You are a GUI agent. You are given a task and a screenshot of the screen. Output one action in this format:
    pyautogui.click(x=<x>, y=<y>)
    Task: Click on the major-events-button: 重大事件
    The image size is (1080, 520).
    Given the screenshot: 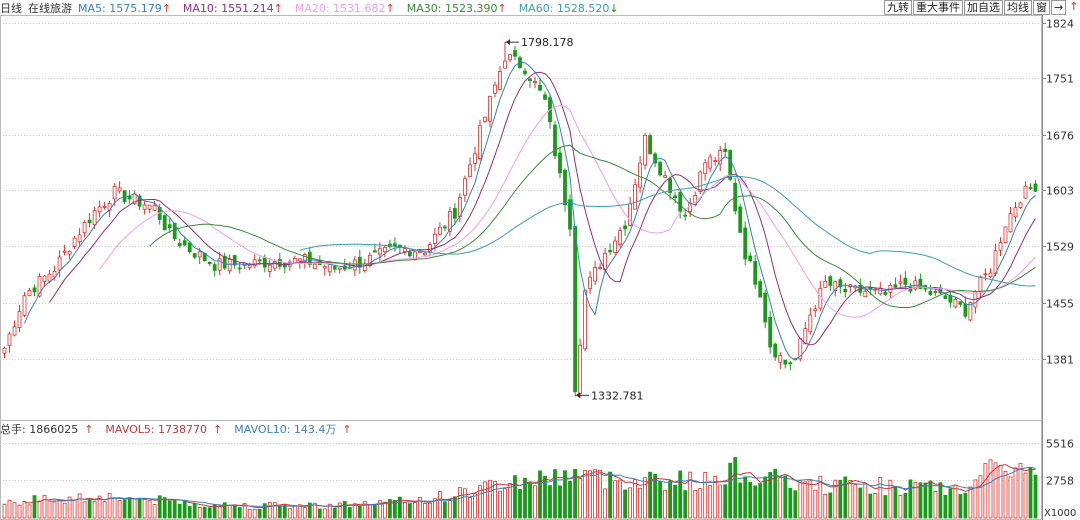 What is the action you would take?
    pyautogui.click(x=938, y=7)
    